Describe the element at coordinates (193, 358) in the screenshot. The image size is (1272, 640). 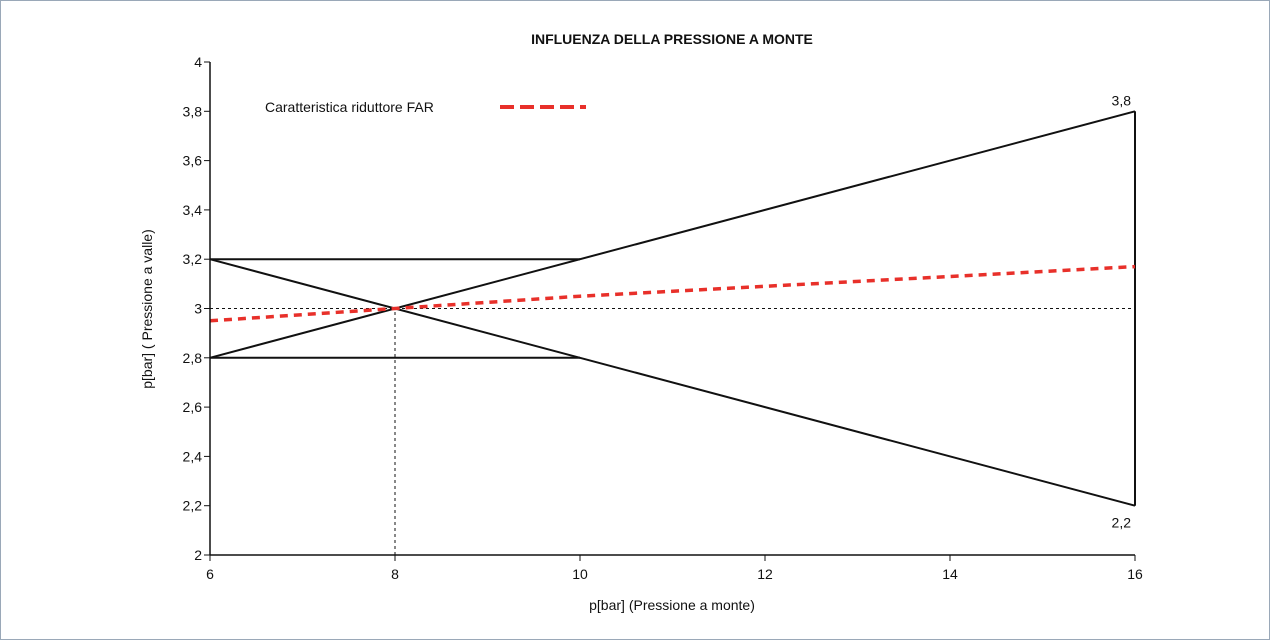
I see `y-tick-label: 2,8` at that location.